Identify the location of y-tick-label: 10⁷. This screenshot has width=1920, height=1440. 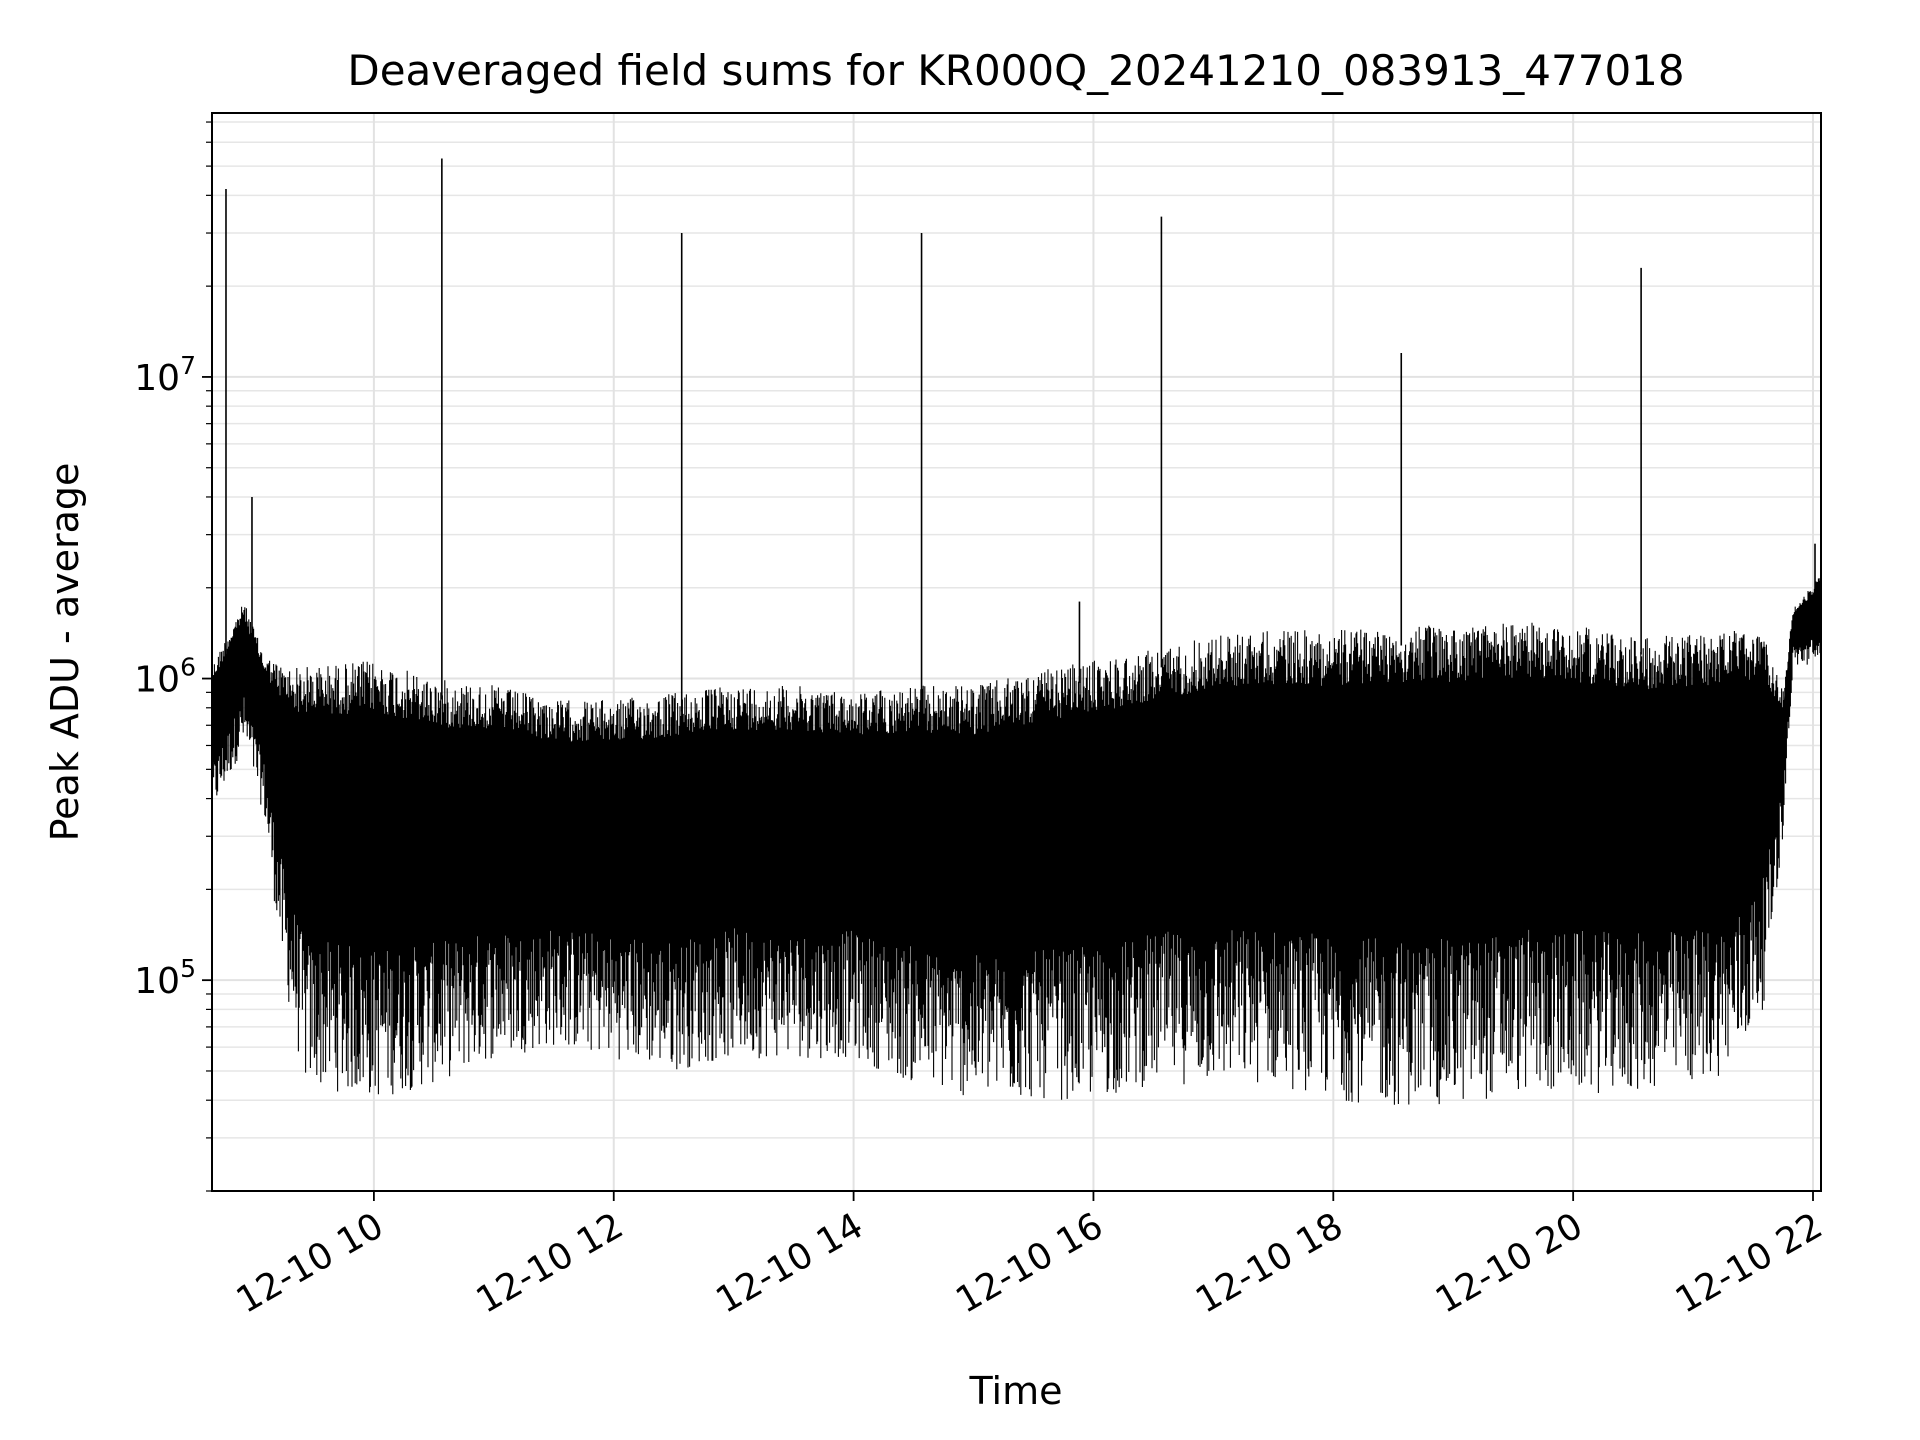
(165, 375).